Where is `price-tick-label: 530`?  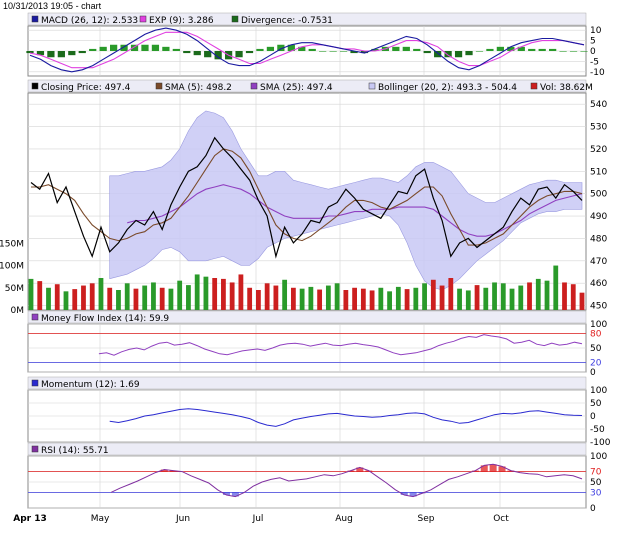 price-tick-label: 530 is located at coordinates (598, 128).